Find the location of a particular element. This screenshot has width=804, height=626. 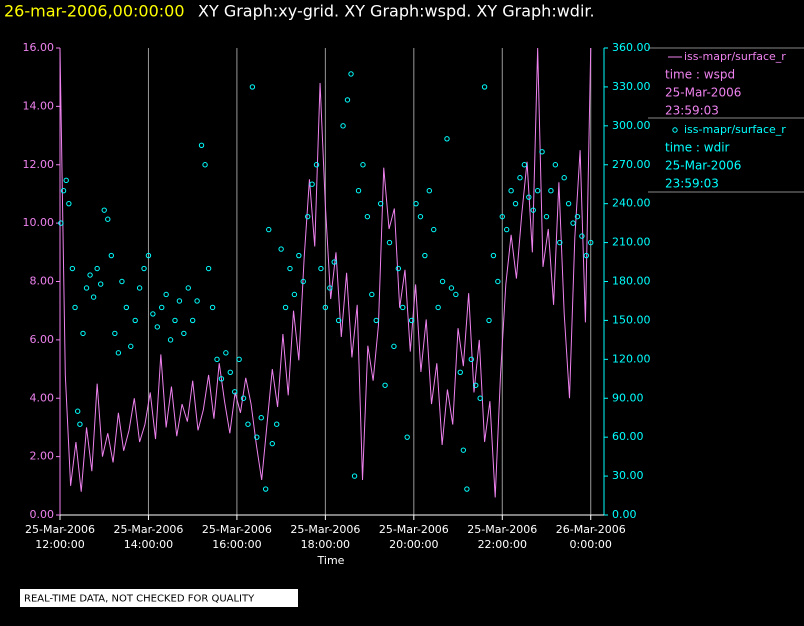

footer-box is located at coordinates (159, 598).